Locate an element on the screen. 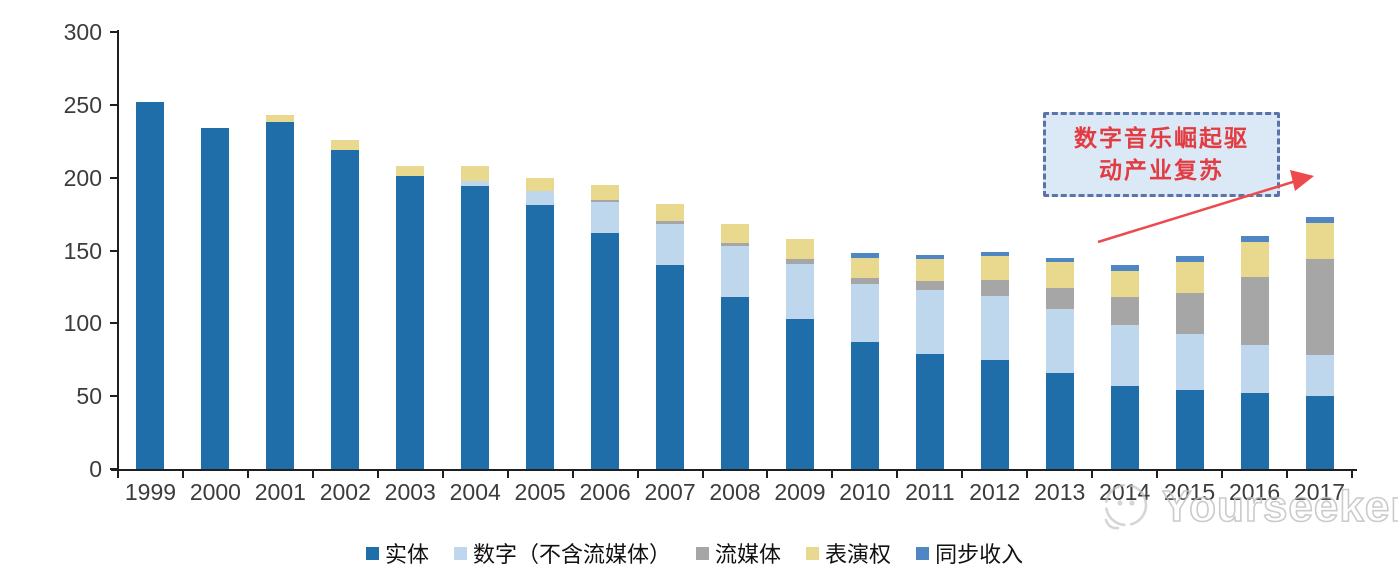 The width and height of the screenshot is (1398, 582). annotation-line-1: 数字音乐崛起驱 is located at coordinates (1161, 138).